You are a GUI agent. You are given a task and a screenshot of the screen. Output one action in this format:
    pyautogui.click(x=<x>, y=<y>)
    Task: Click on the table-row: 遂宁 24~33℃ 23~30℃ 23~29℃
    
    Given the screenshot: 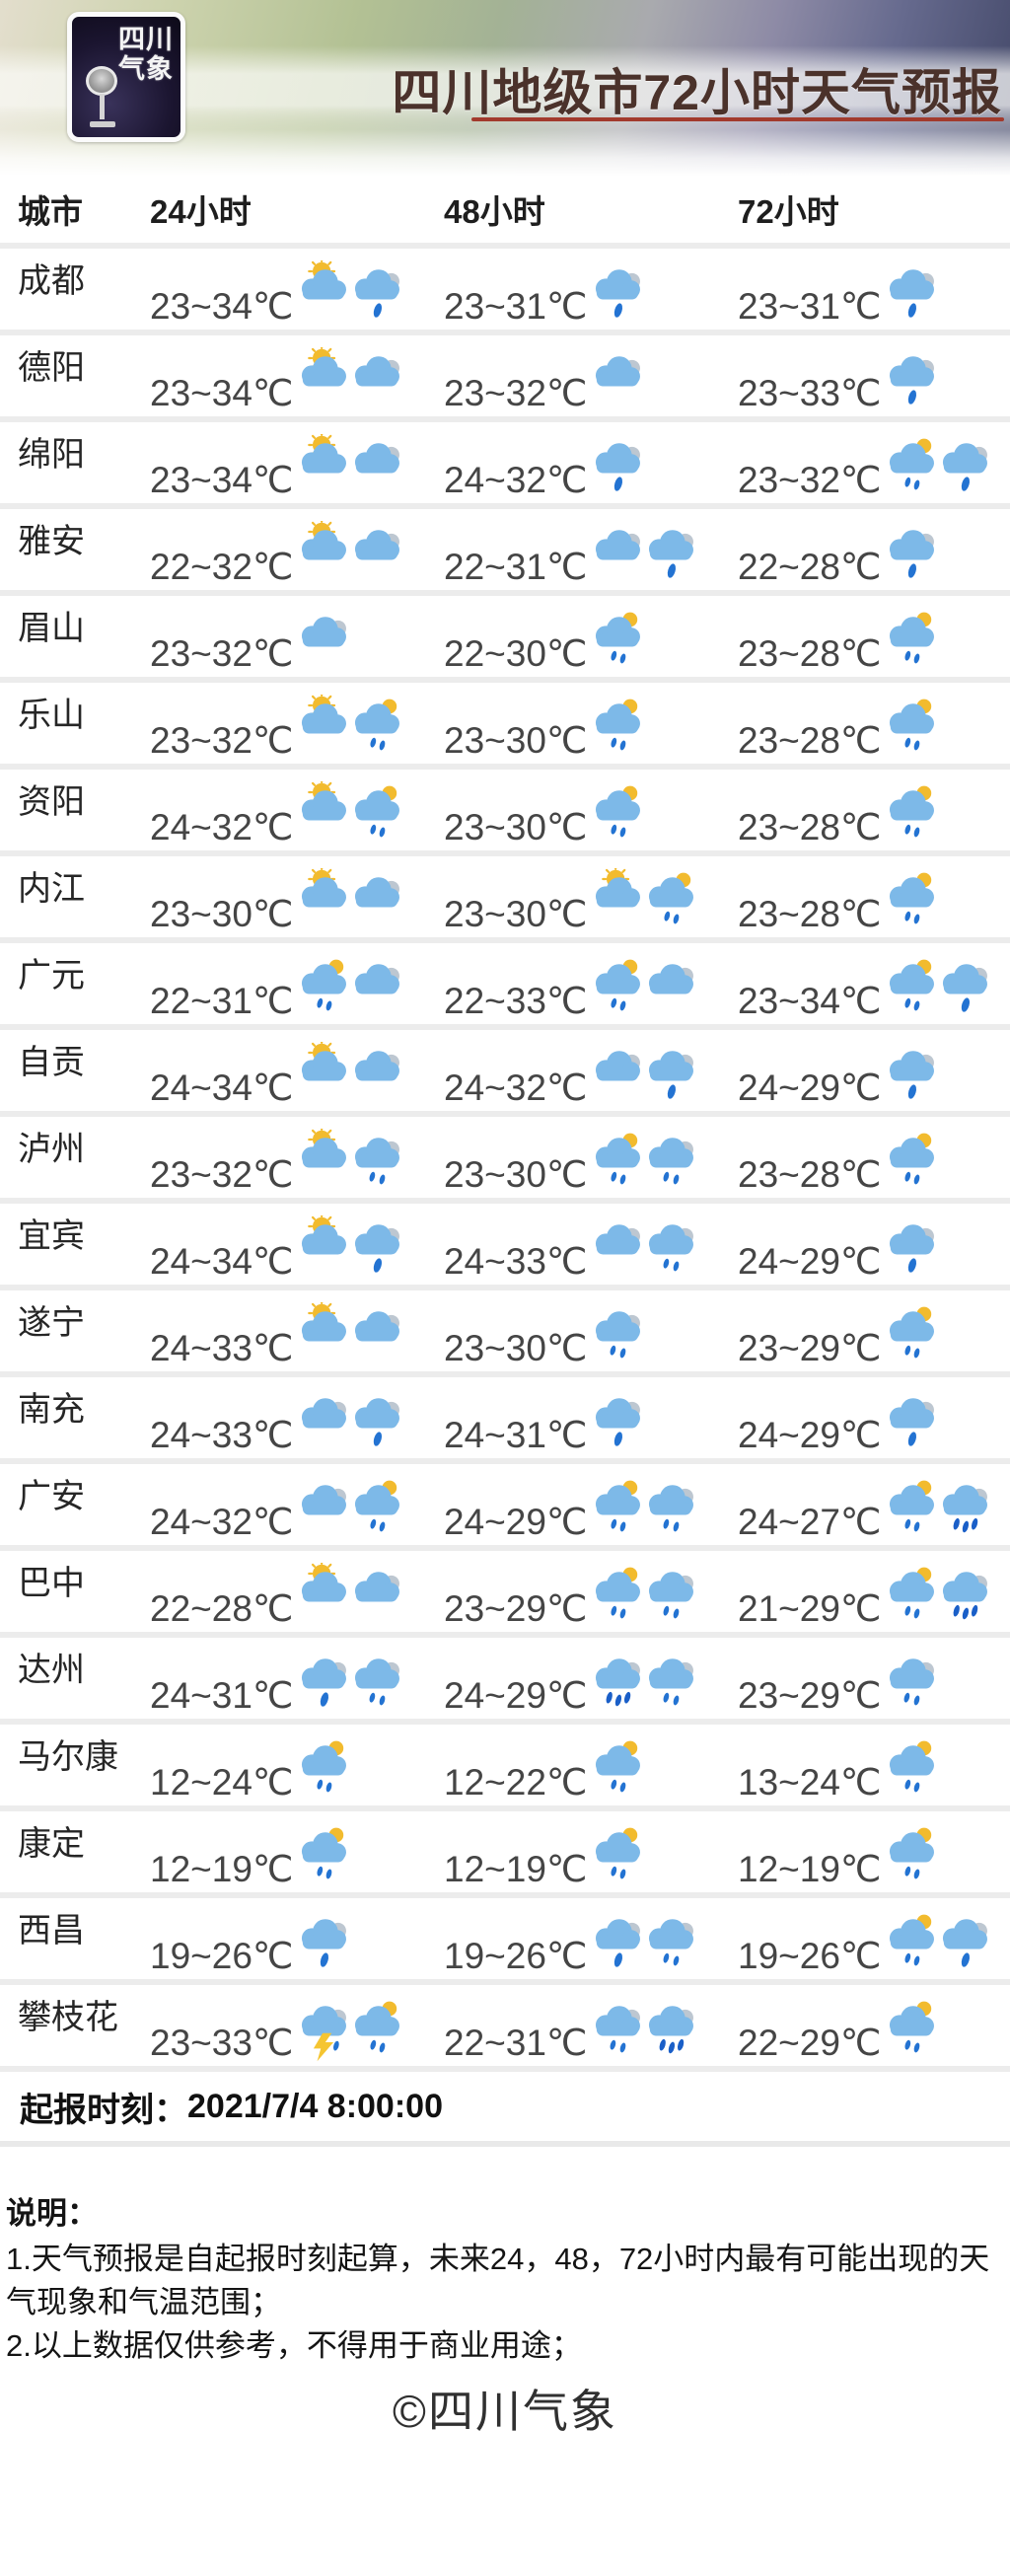 What is the action you would take?
    pyautogui.click(x=505, y=1333)
    